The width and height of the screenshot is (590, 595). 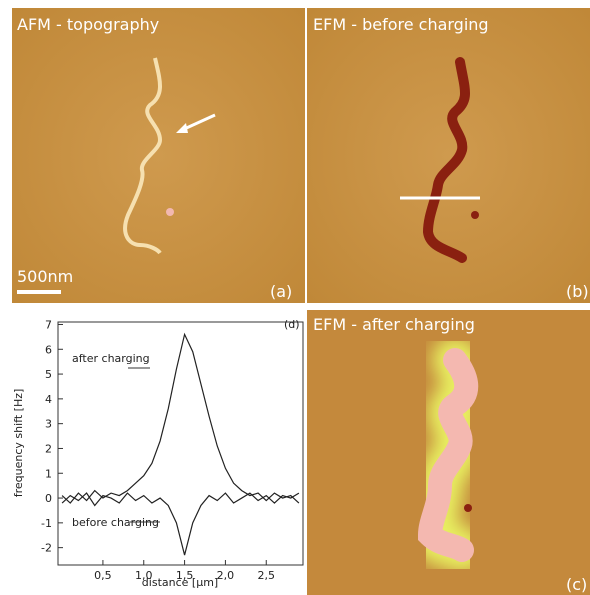 What do you see at coordinates (18, 443) in the screenshot?
I see `y-axis-title: frequency shift [Hz]` at bounding box center [18, 443].